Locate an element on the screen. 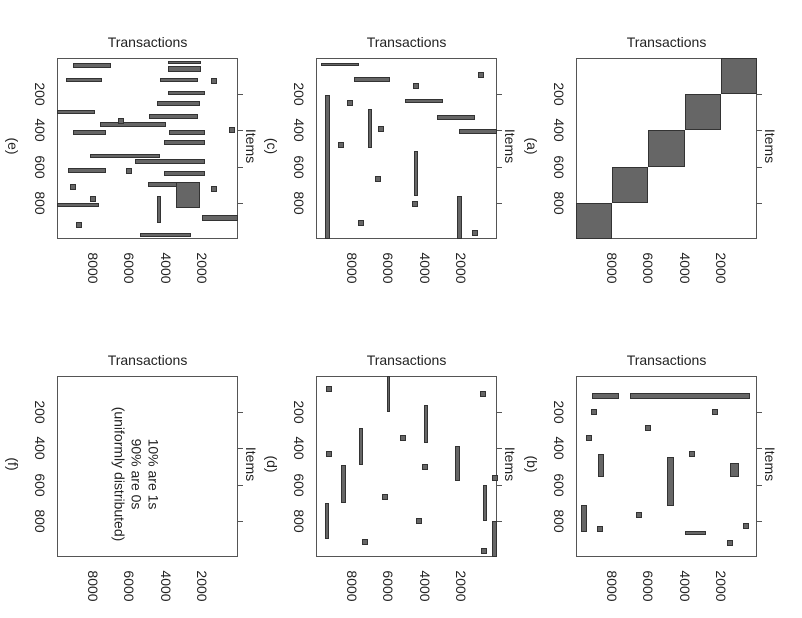 This screenshot has height=618, width=802. panel-e-ytick-label: 400 is located at coordinates (40, 130).